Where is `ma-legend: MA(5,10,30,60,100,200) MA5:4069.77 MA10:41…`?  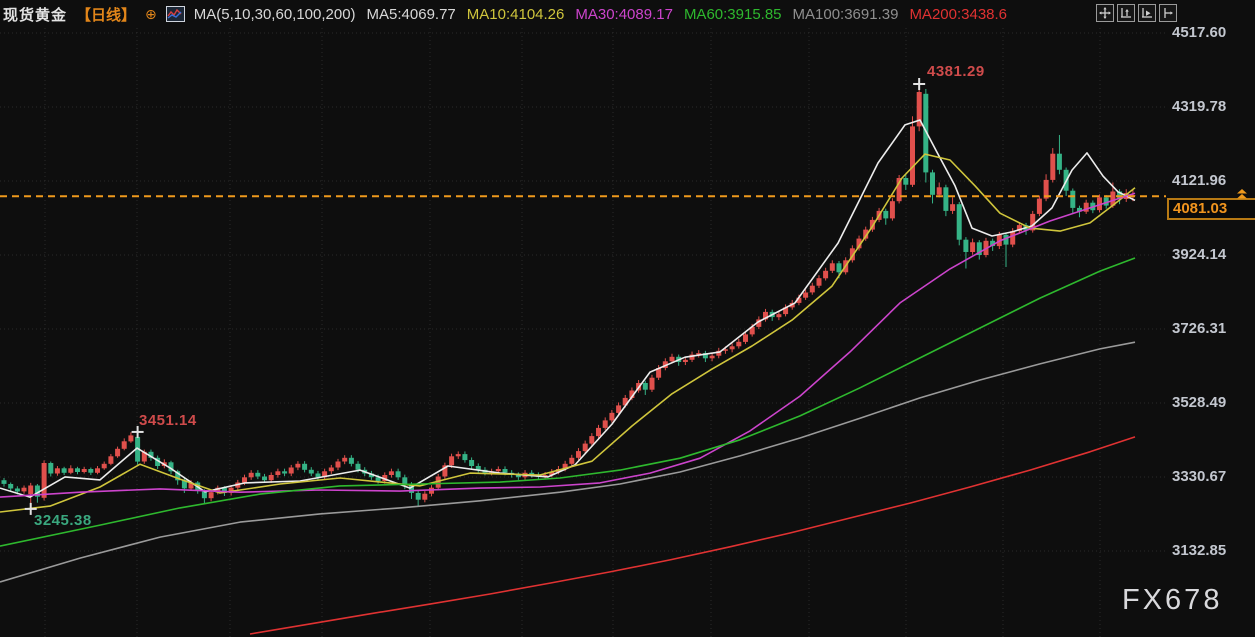 ma-legend: MA(5,10,30,60,100,200) MA5:4069.77 MA10:41… is located at coordinates (600, 14).